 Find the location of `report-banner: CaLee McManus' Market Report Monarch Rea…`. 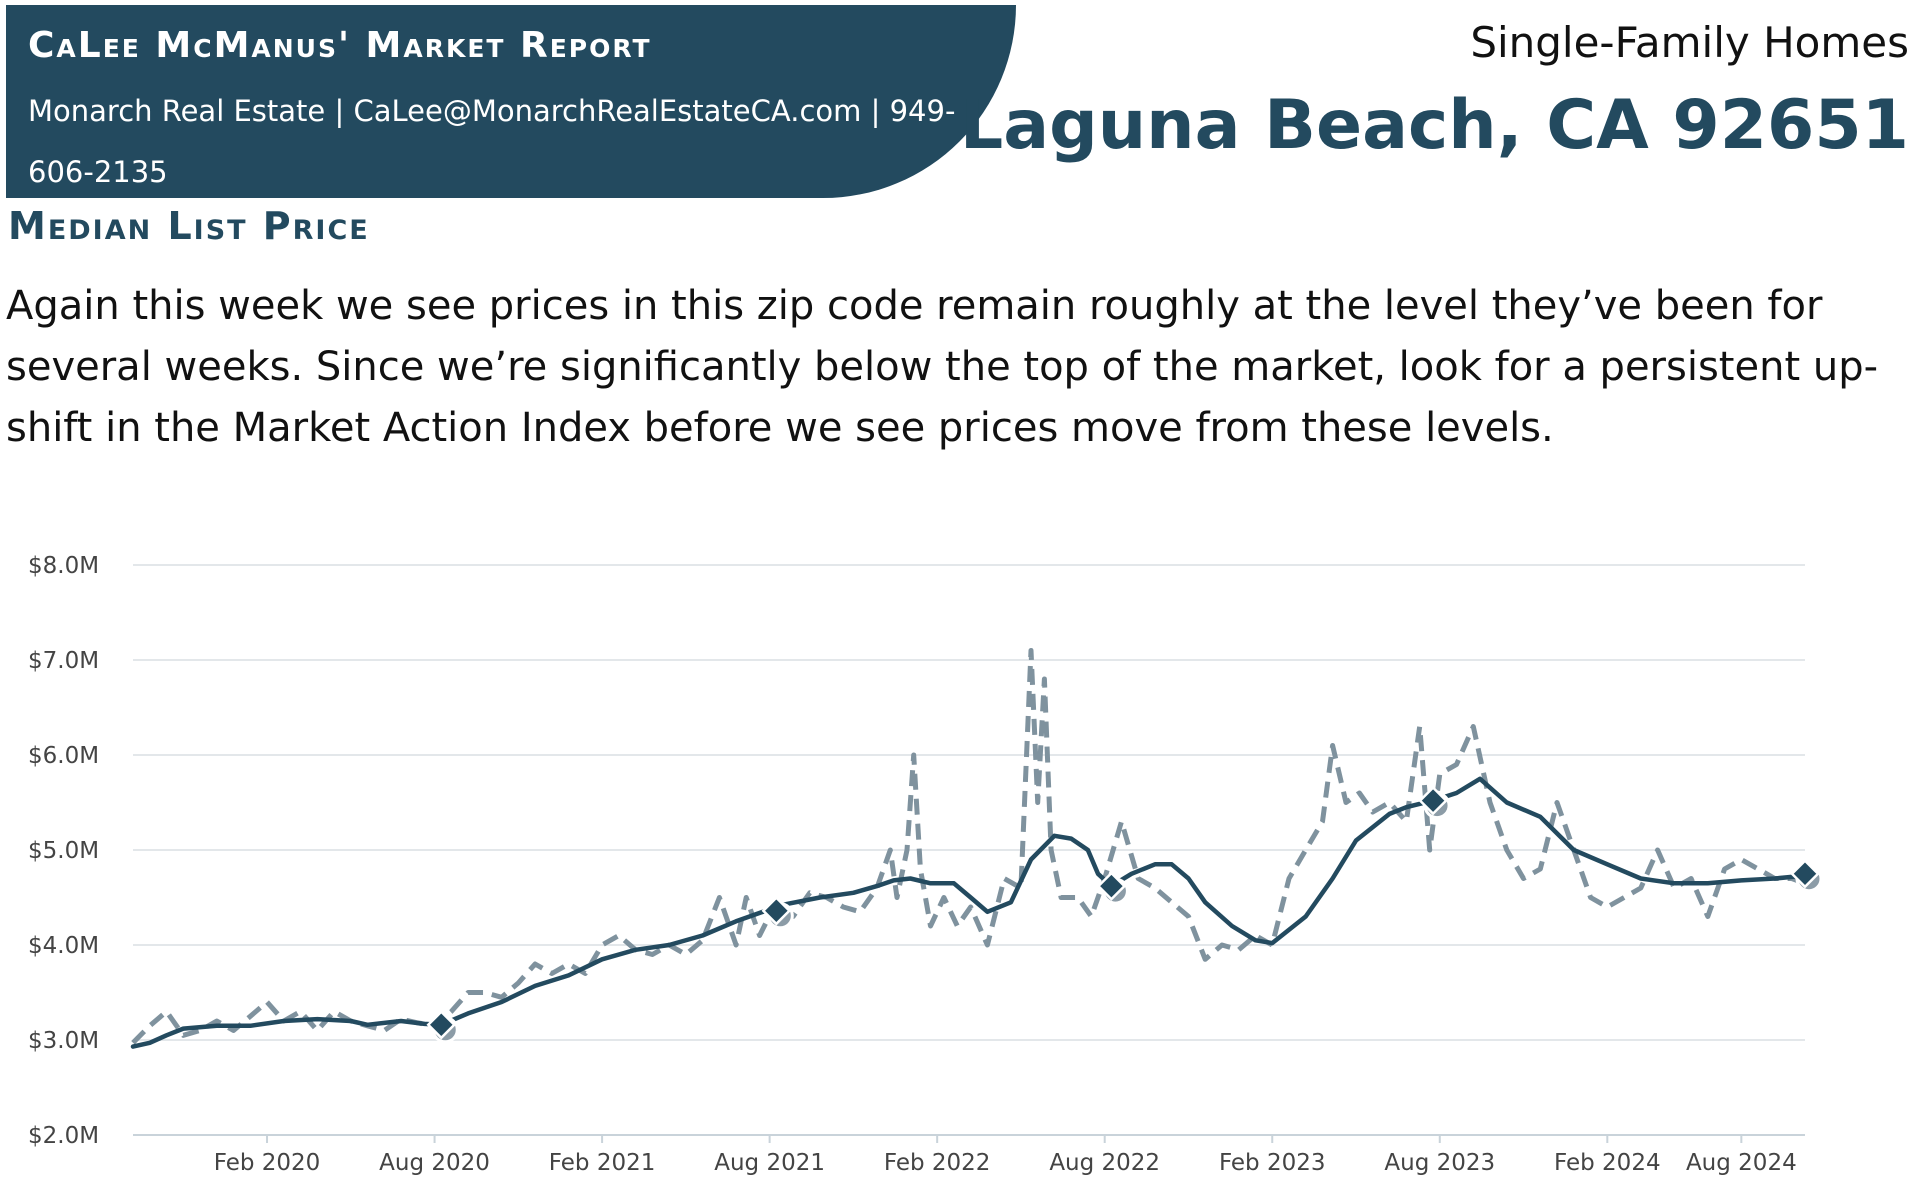

report-banner: CaLee McManus' Market Report Monarch Rea… is located at coordinates (511, 101).